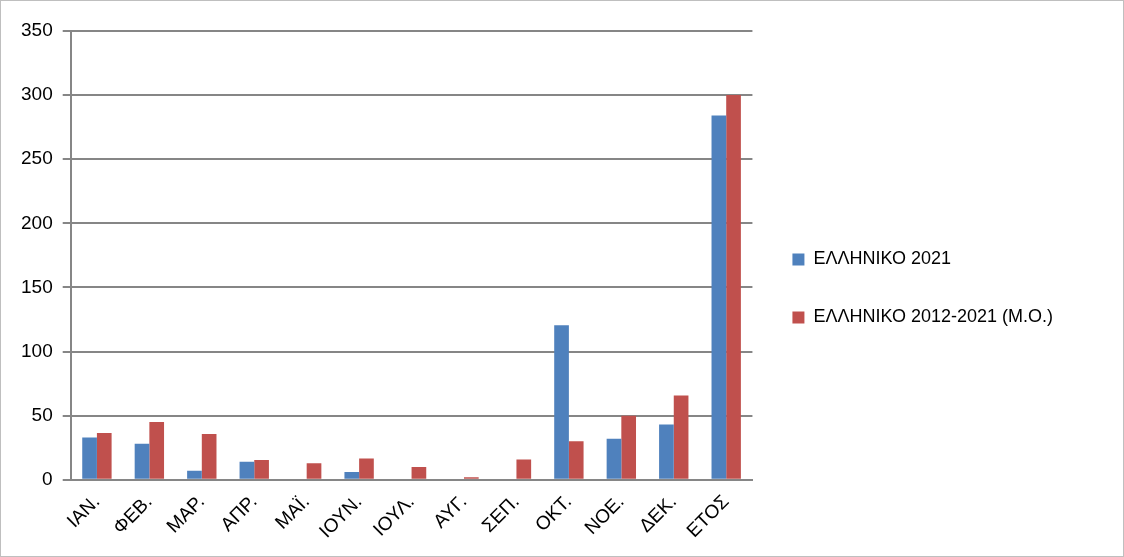 The height and width of the screenshot is (557, 1124). I want to click on y-tick-label: 150, so click(37, 286).